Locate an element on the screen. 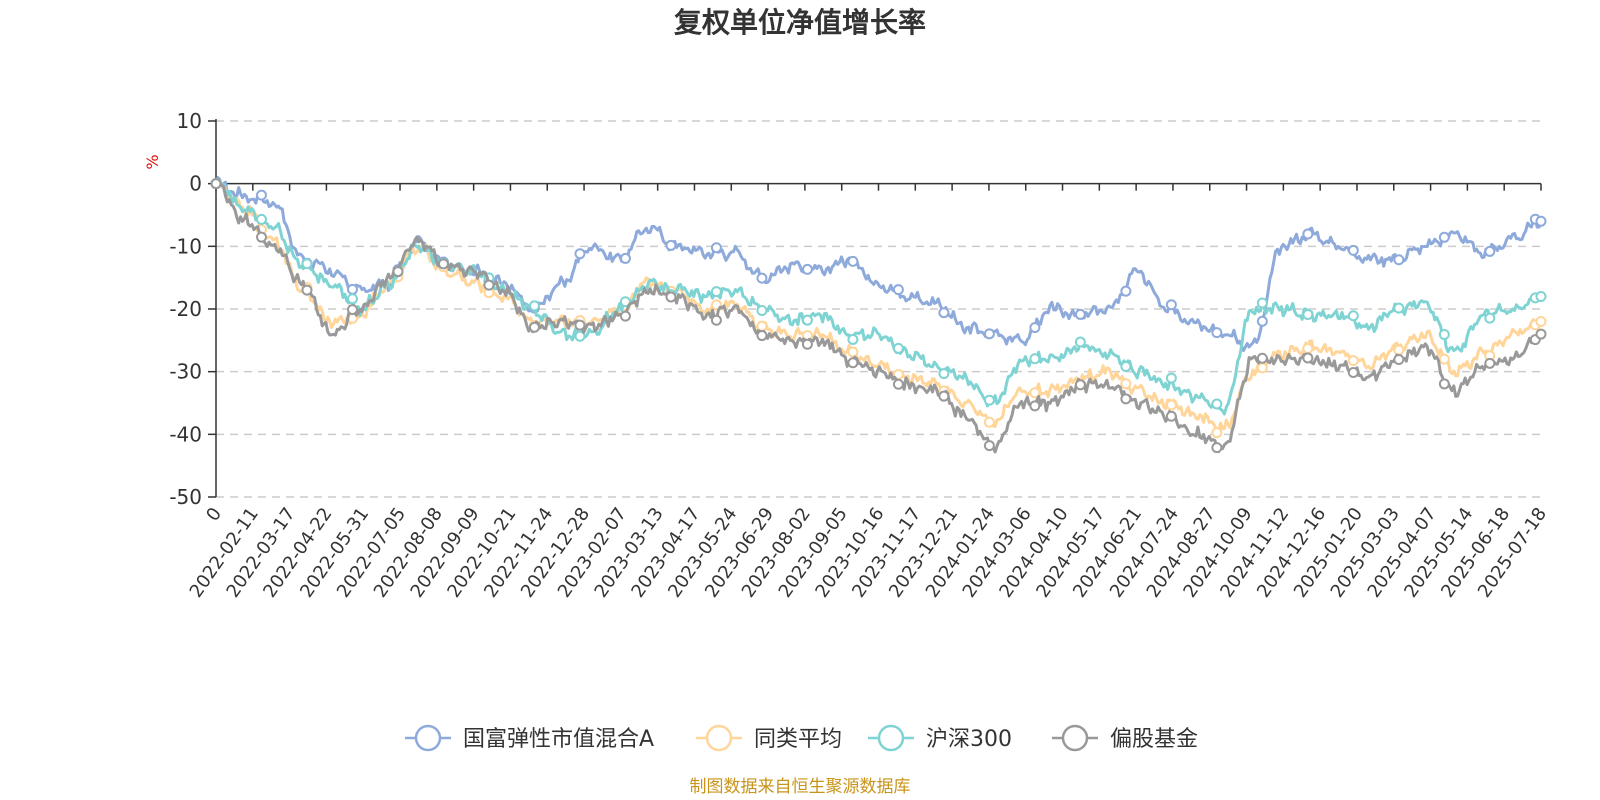 The width and height of the screenshot is (1600, 800). legend-label: 同类平均 is located at coordinates (798, 739).